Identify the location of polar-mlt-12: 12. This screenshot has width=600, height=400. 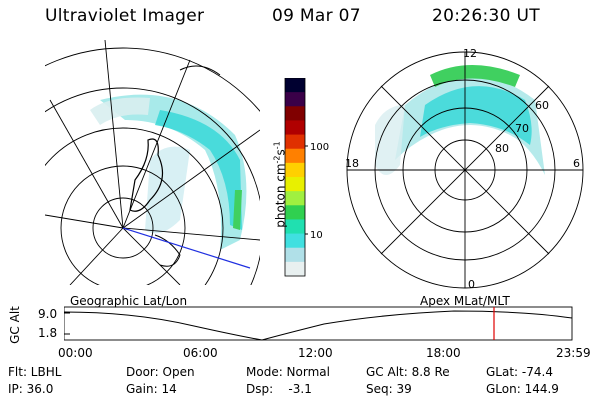
(470, 53).